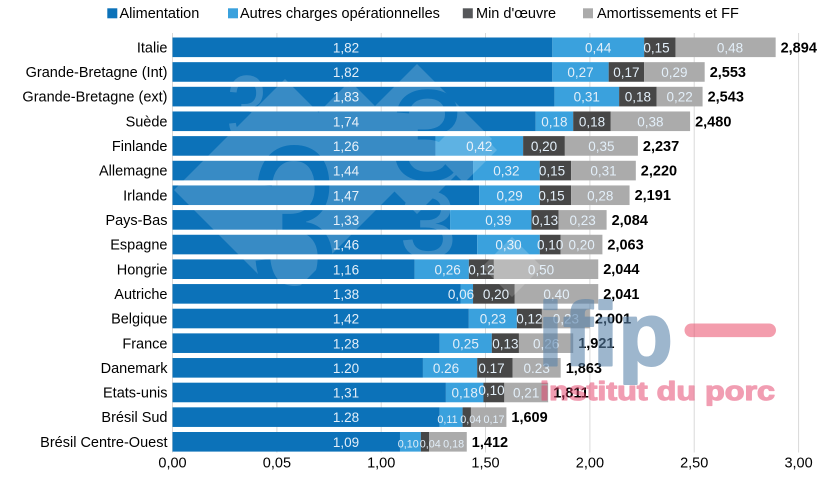  Describe the element at coordinates (139, 320) in the screenshot. I see `svg-text: Belgique` at that location.